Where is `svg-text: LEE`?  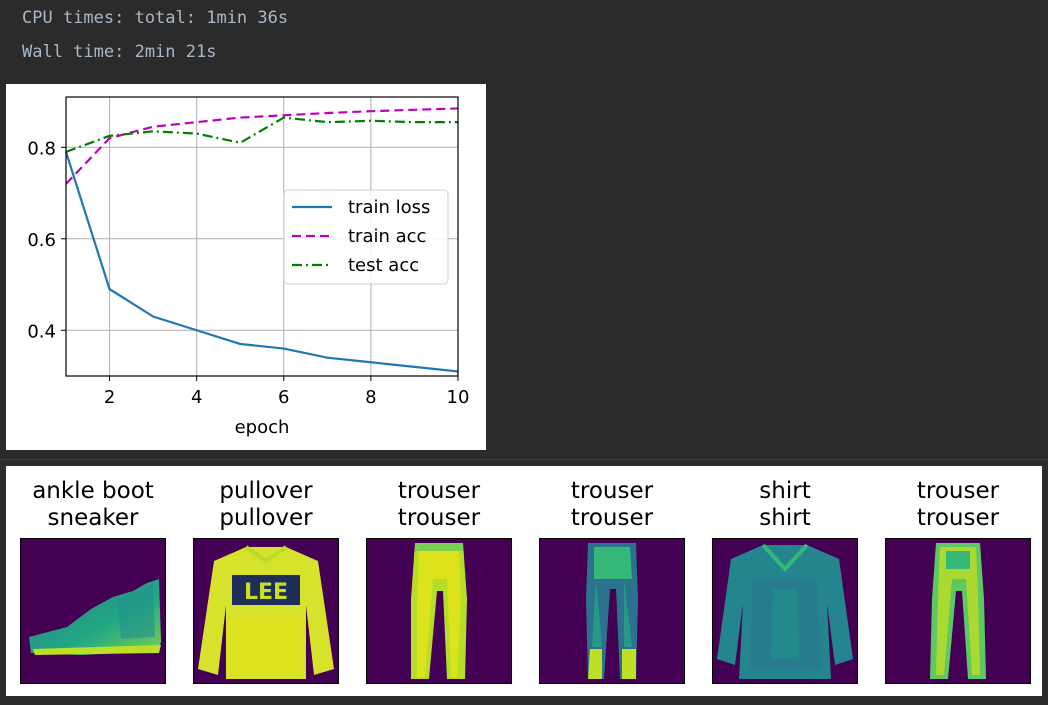 svg-text: LEE is located at coordinates (266, 592).